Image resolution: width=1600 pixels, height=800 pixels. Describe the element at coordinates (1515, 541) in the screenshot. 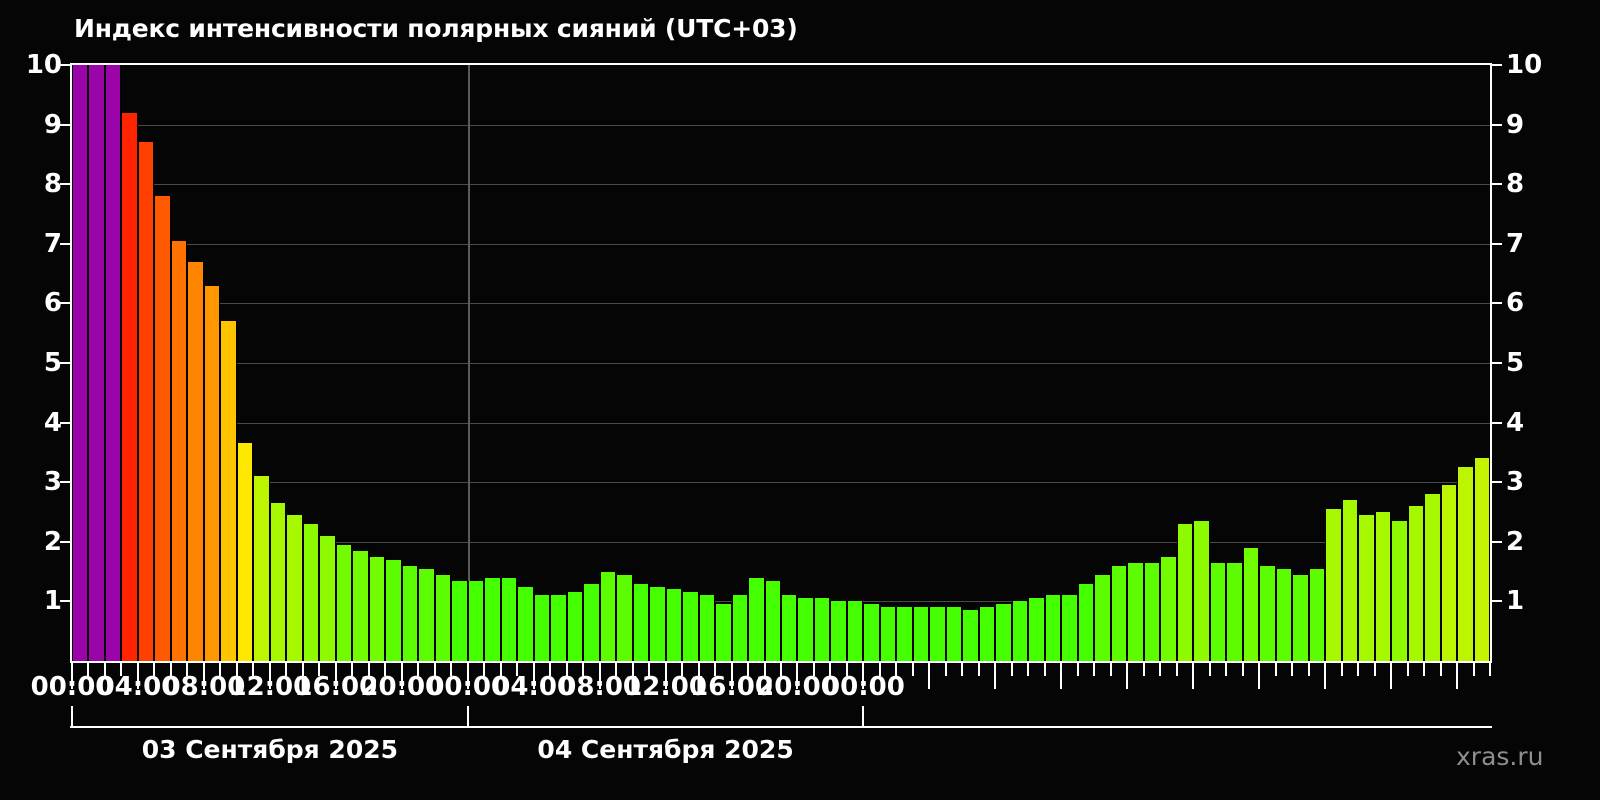

I see `y-tick-label-right: 2` at that location.